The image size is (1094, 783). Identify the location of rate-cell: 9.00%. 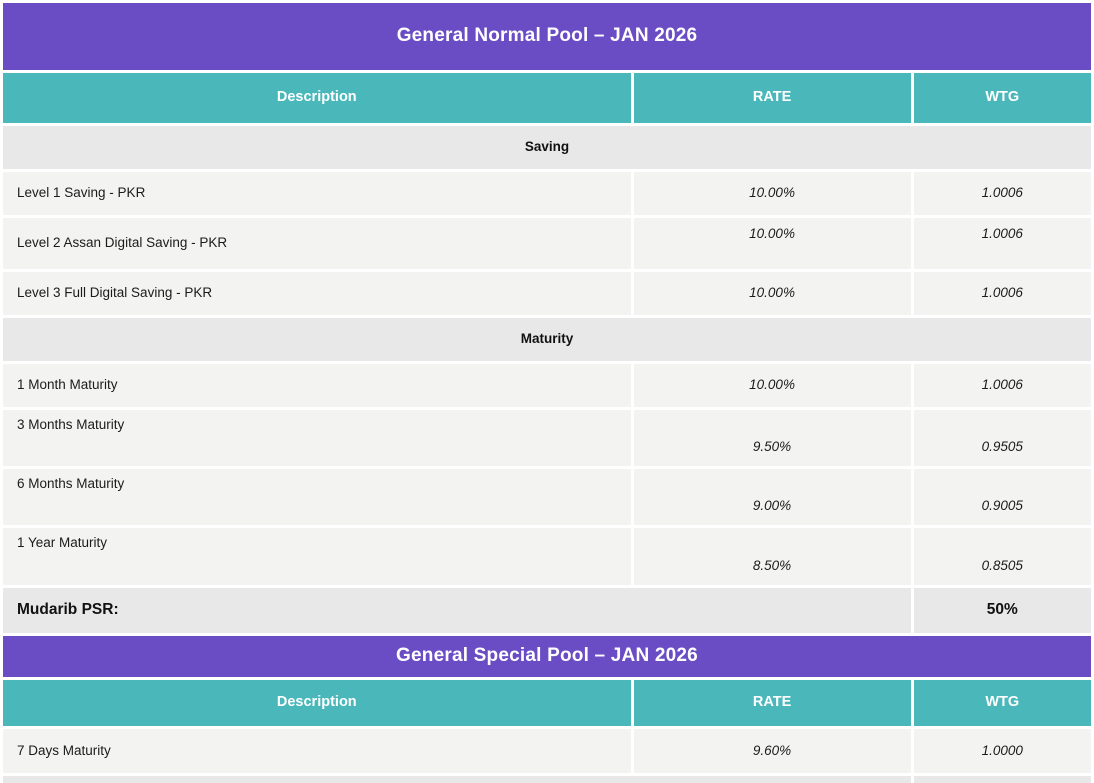
(772, 497).